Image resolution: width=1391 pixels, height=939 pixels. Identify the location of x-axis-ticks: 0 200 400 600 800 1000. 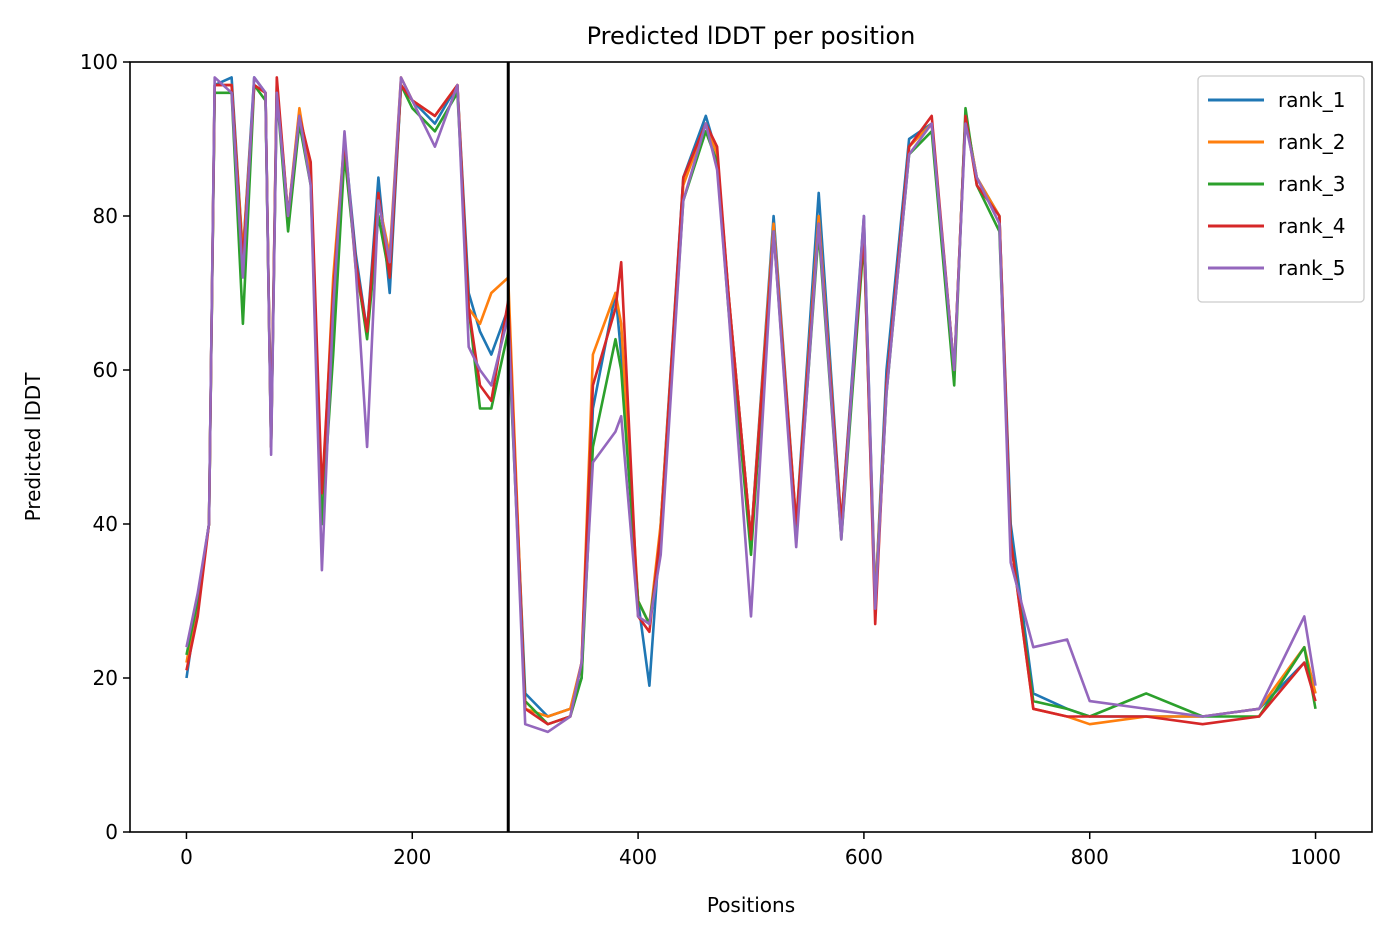
(760, 850).